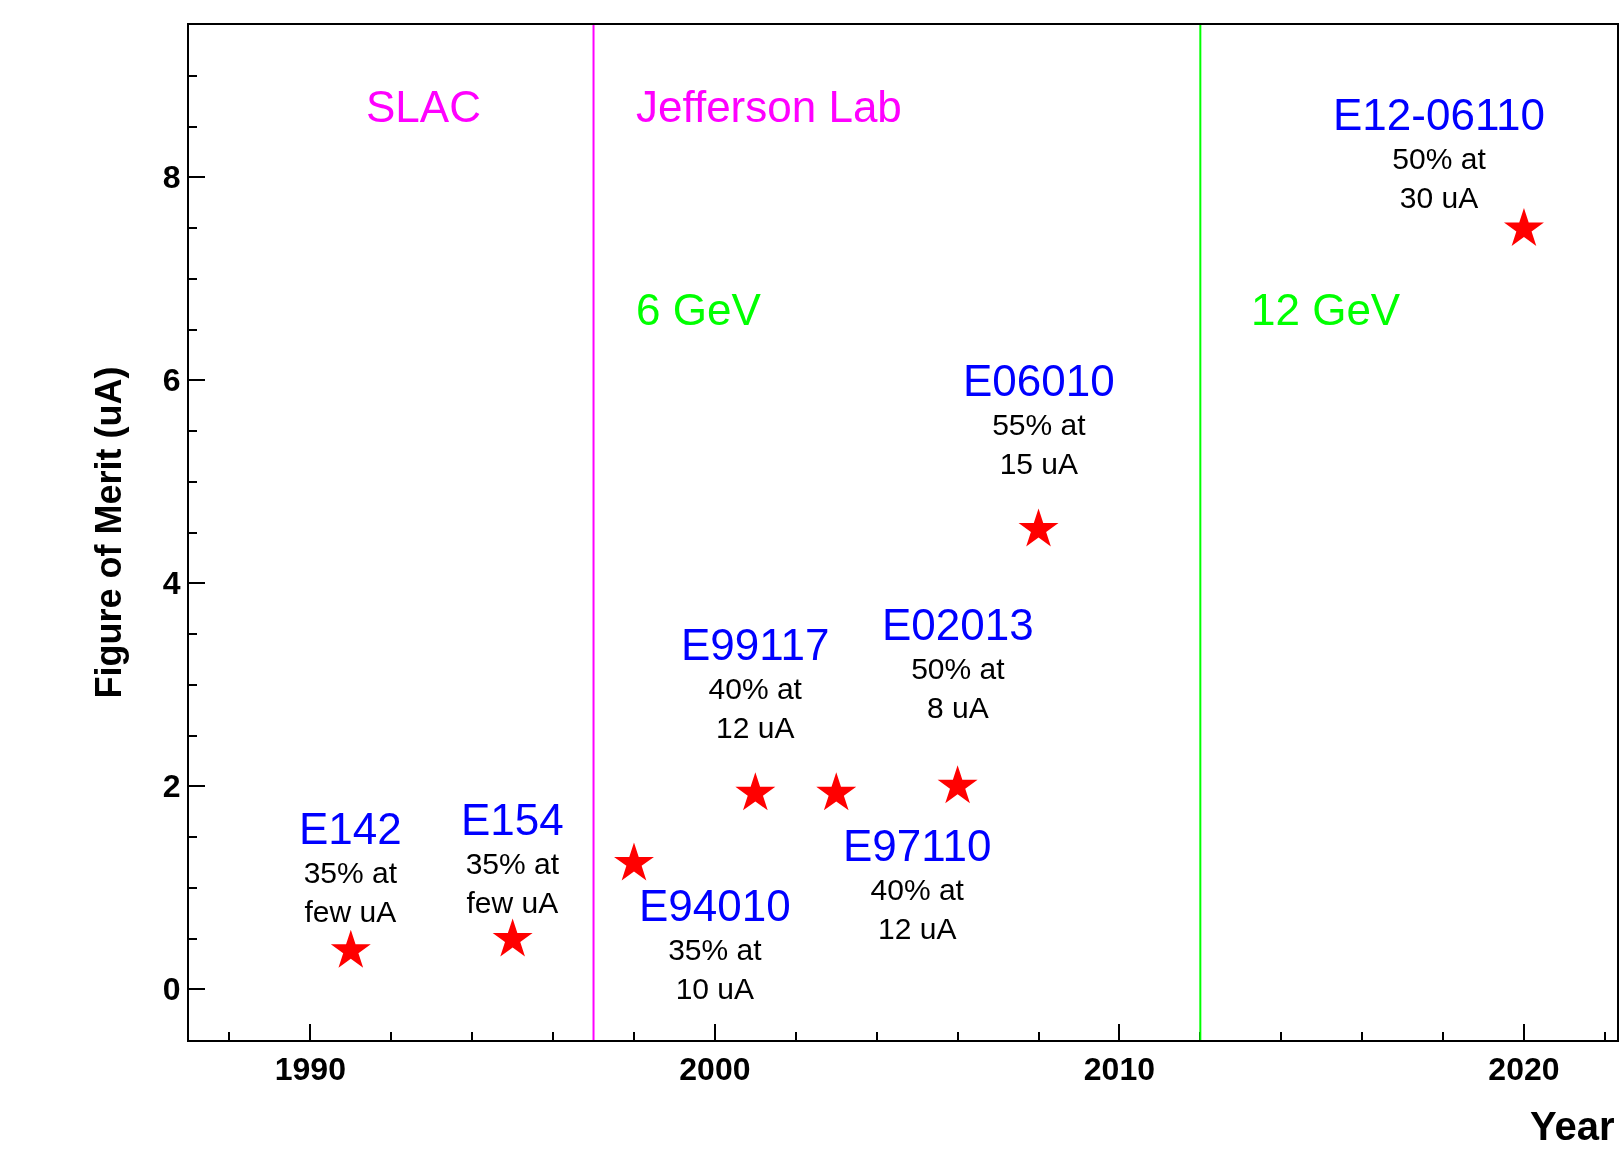 This screenshot has width=1619, height=1156. I want to click on x-tick-label: 2020, so click(1524, 1069).